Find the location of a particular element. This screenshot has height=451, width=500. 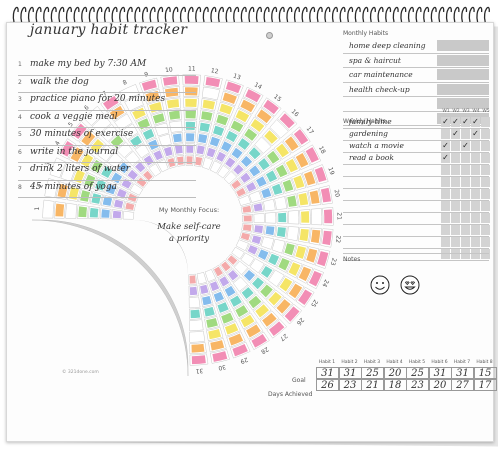

habit-text: practice piano for 20 minutes is located at coordinates (98, 99).